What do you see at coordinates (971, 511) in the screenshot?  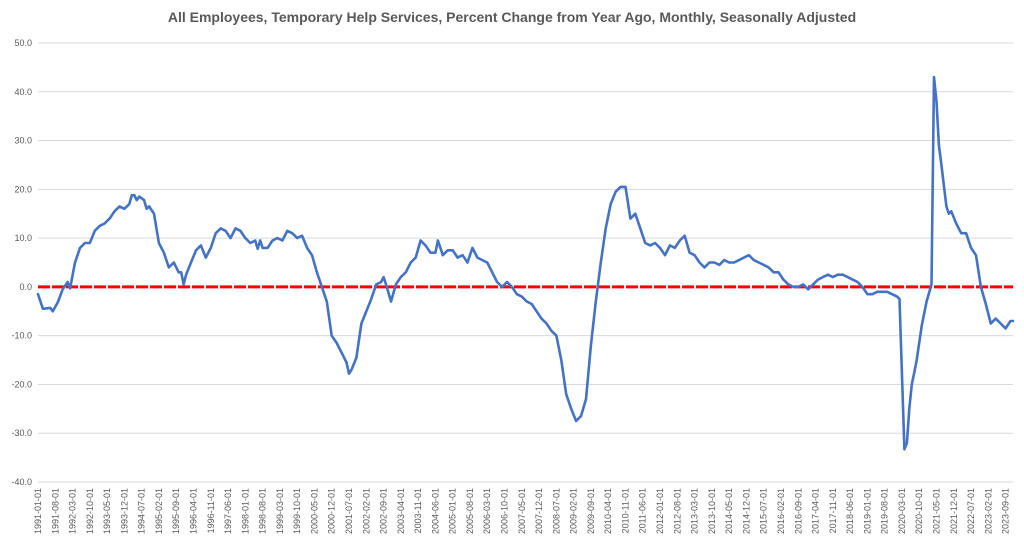 I see `x-tick-label: 2022-07-01` at bounding box center [971, 511].